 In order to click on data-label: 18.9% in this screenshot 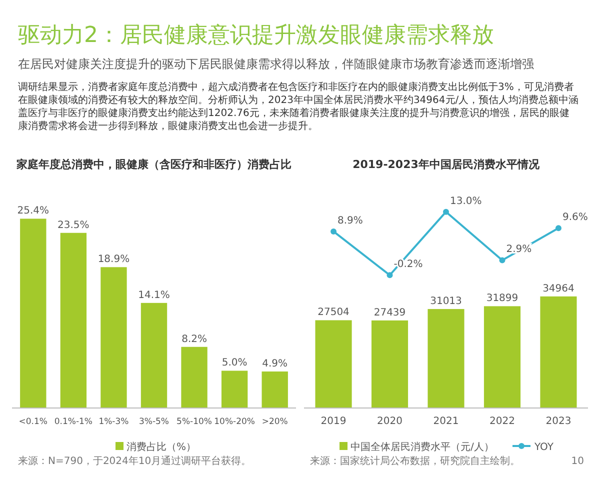, I will do `click(114, 260)`.